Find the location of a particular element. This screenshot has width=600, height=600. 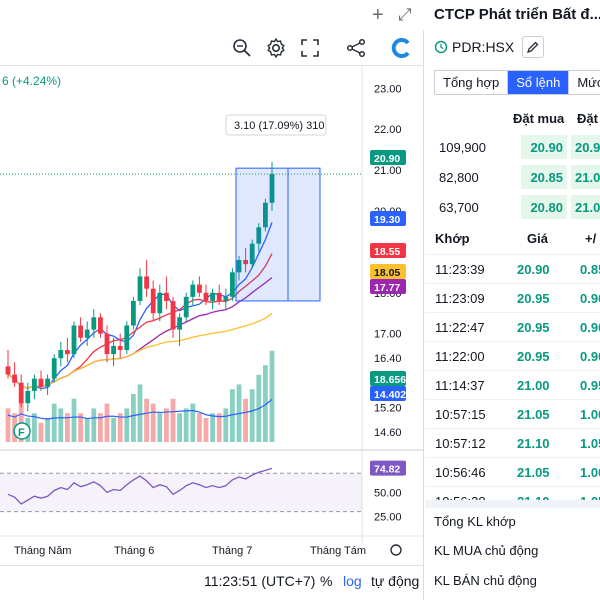

log-scale-button: log is located at coordinates (352, 581).